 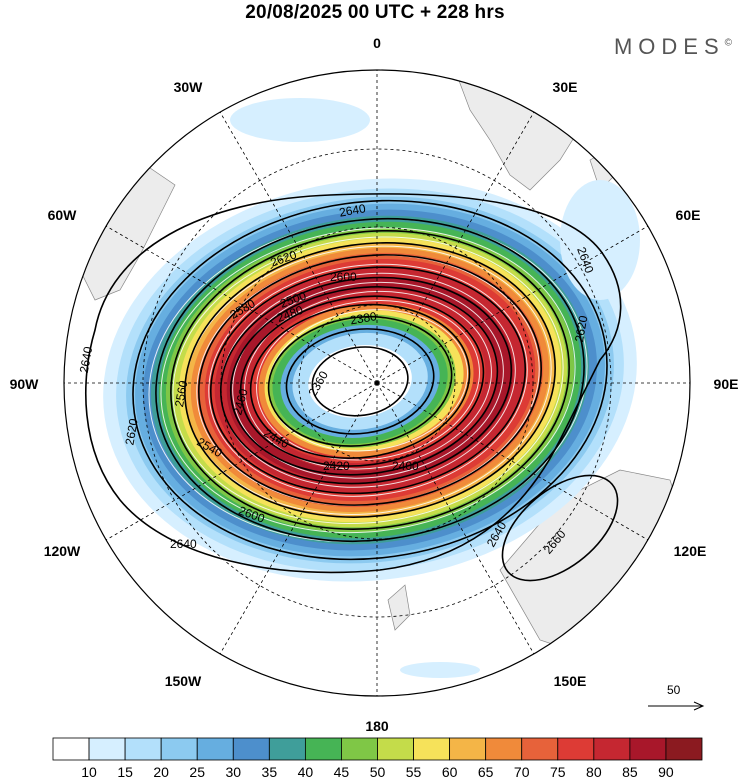 What do you see at coordinates (377, 726) in the screenshot?
I see `lon-label-180: 180` at bounding box center [377, 726].